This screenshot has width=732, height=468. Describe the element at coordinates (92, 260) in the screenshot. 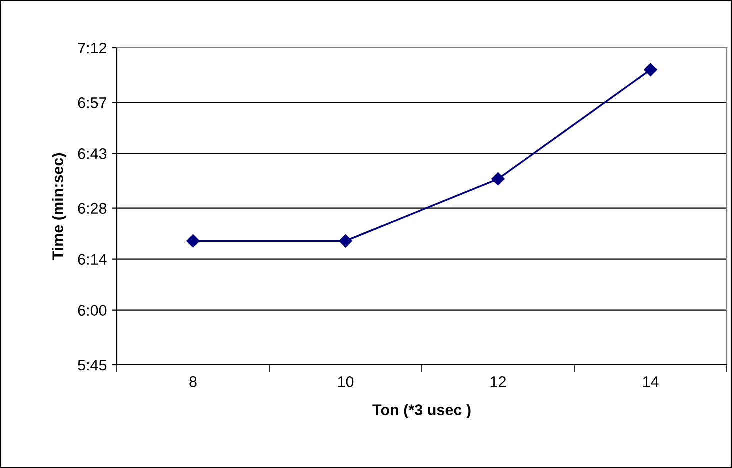

I see `y-tick-label: 6:14` at that location.